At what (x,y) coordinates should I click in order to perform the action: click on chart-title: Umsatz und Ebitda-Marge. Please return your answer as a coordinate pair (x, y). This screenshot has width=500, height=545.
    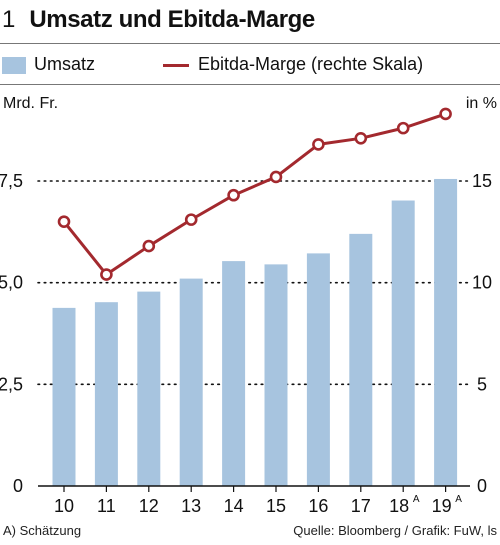
    Looking at the image, I should click on (172, 19).